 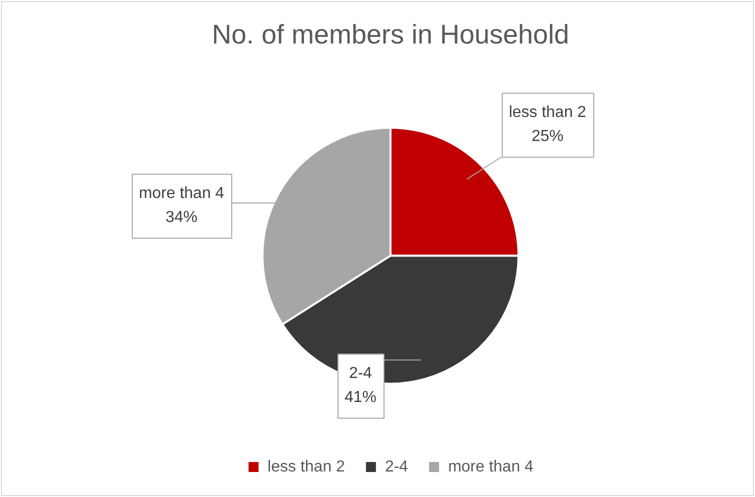 I want to click on chart-title: No. of members in Household, so click(x=391, y=35).